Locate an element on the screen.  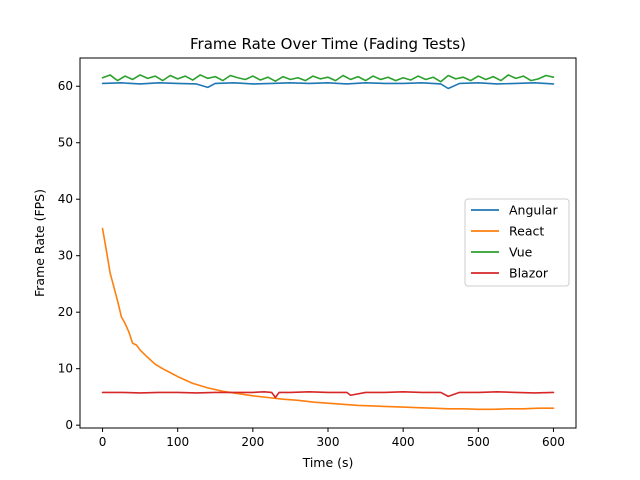
x-tick-label: 600 is located at coordinates (553, 442).